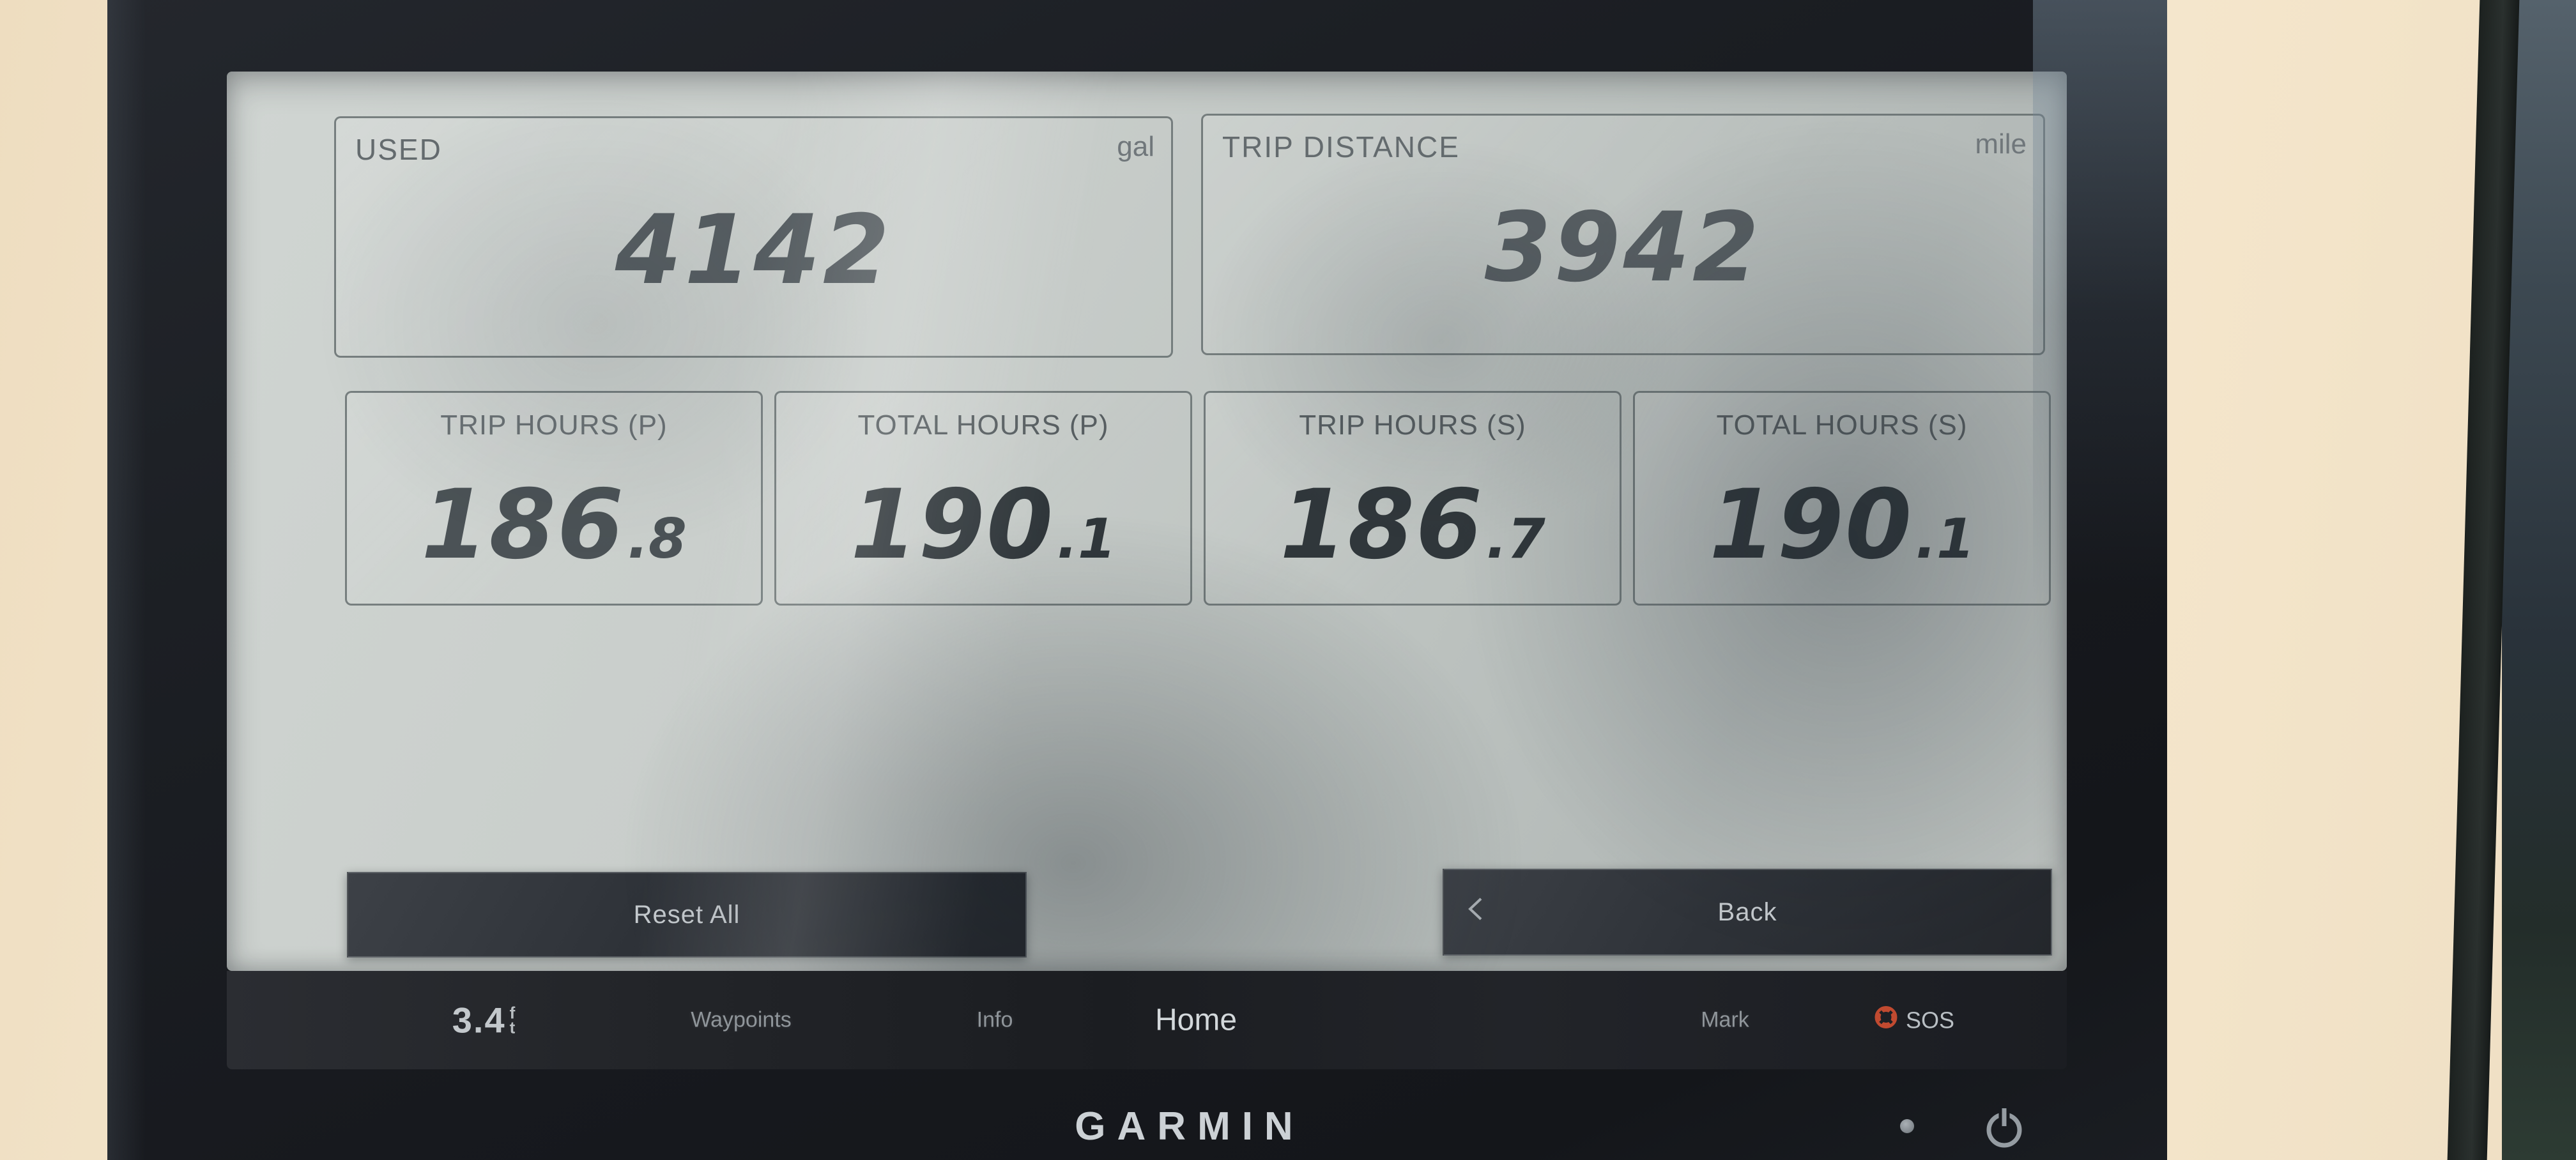 The width and height of the screenshot is (2576, 1160). I want to click on power-led, so click(1907, 1126).